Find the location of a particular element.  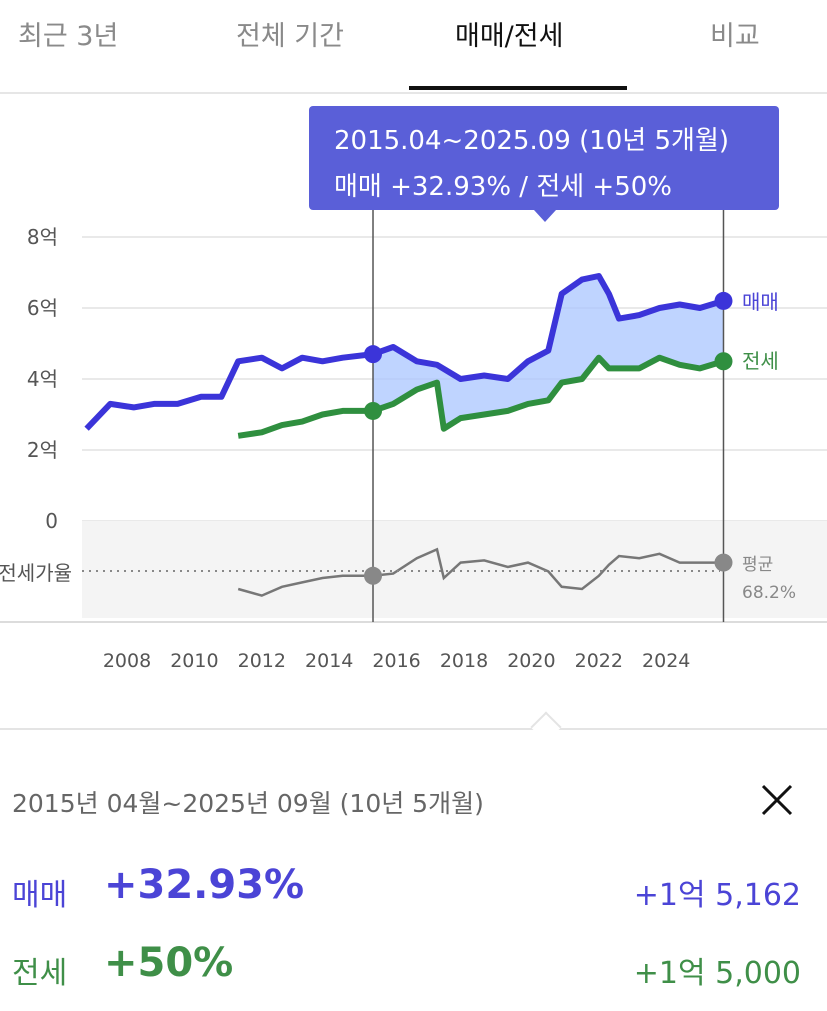

tab-sale-jeonse: 매매/전세 is located at coordinates (509, 36).